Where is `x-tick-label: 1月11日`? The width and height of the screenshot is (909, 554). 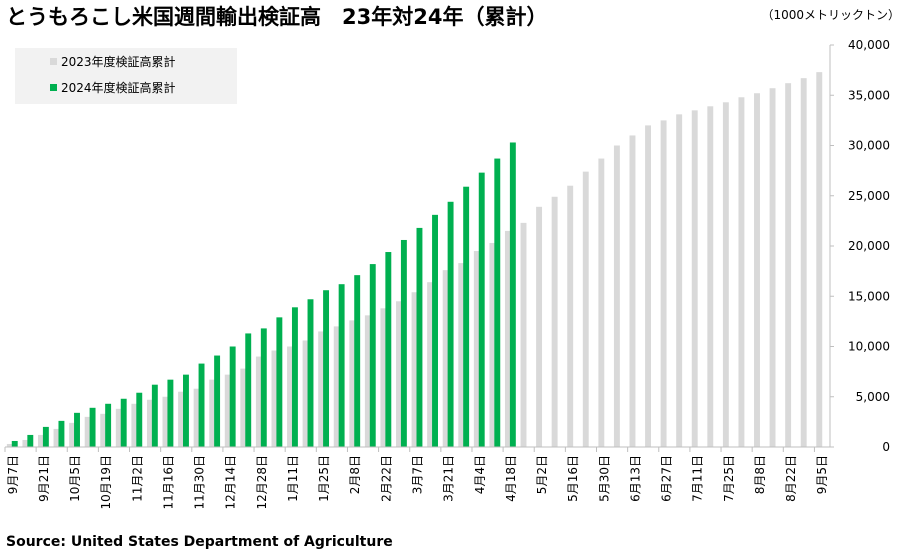
x-tick-label: 1月11日 is located at coordinates (293, 478).